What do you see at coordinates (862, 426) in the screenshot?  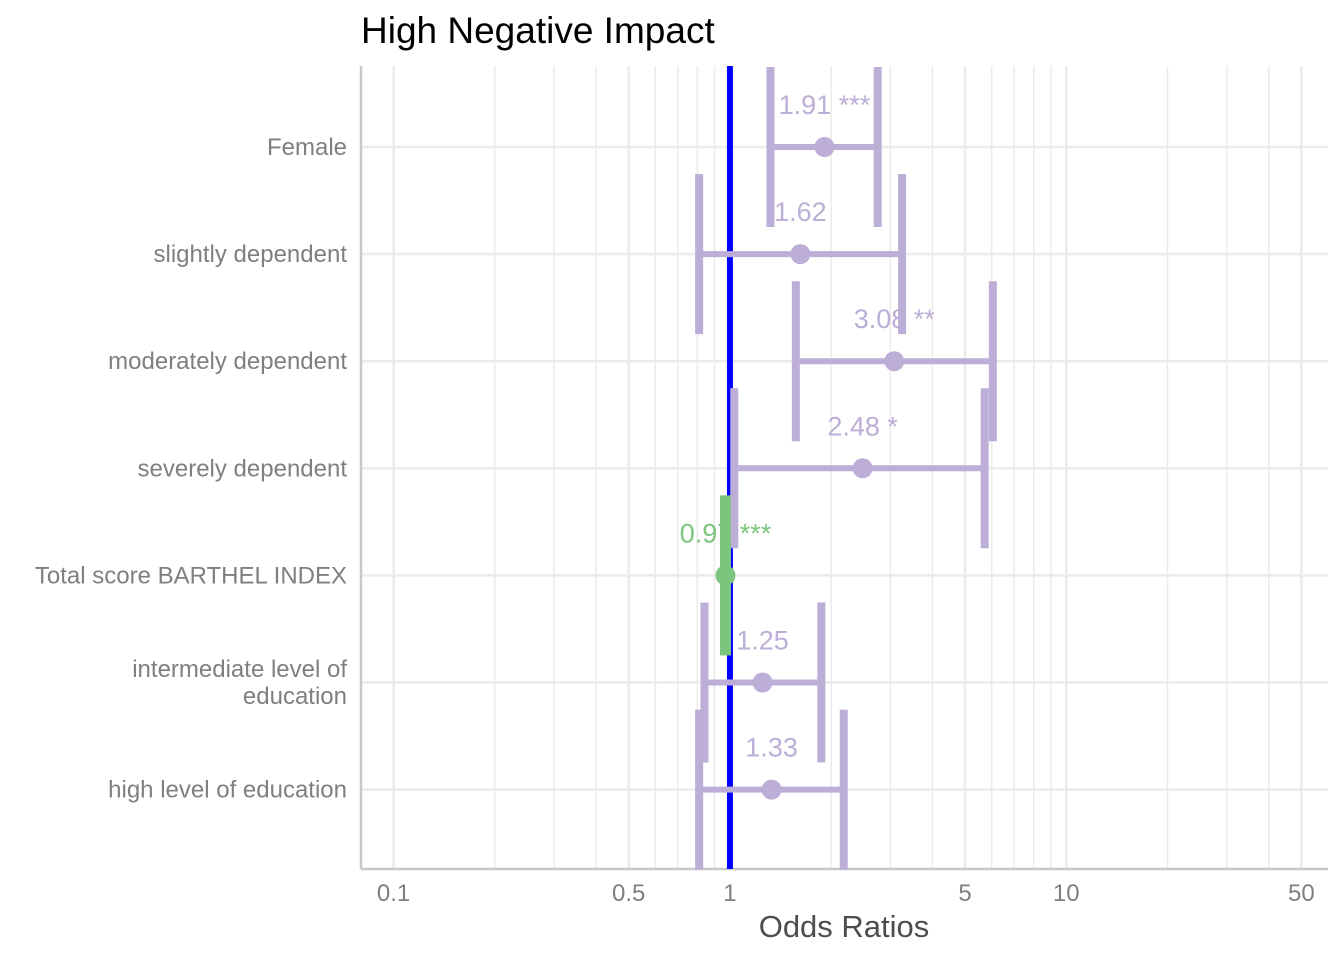 I see `value-label: 2.48 *` at bounding box center [862, 426].